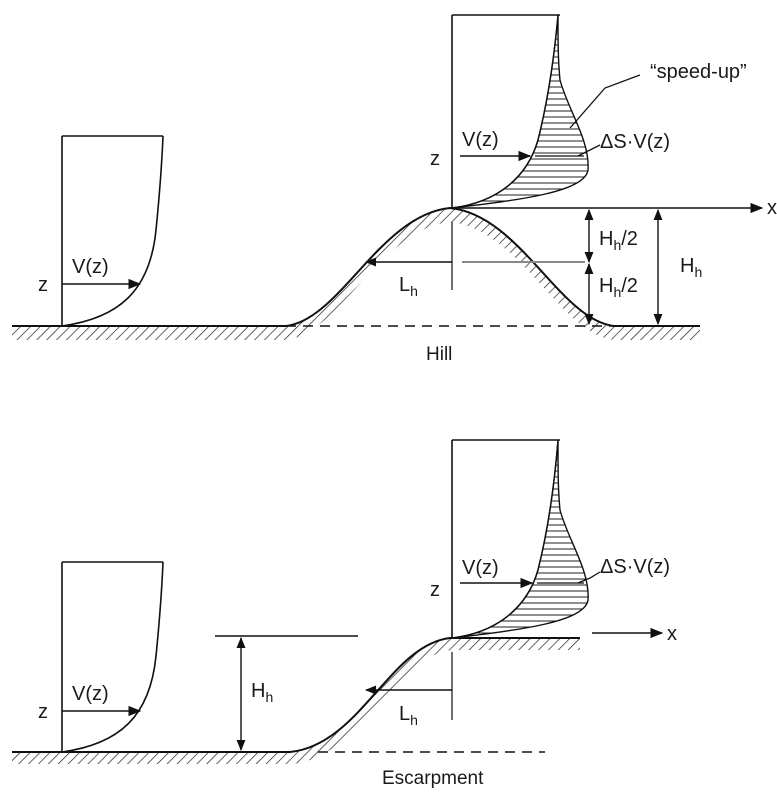 Image resolution: width=777 pixels, height=794 pixels. What do you see at coordinates (408, 286) in the screenshot?
I see `hill-length-label: Lh` at bounding box center [408, 286].